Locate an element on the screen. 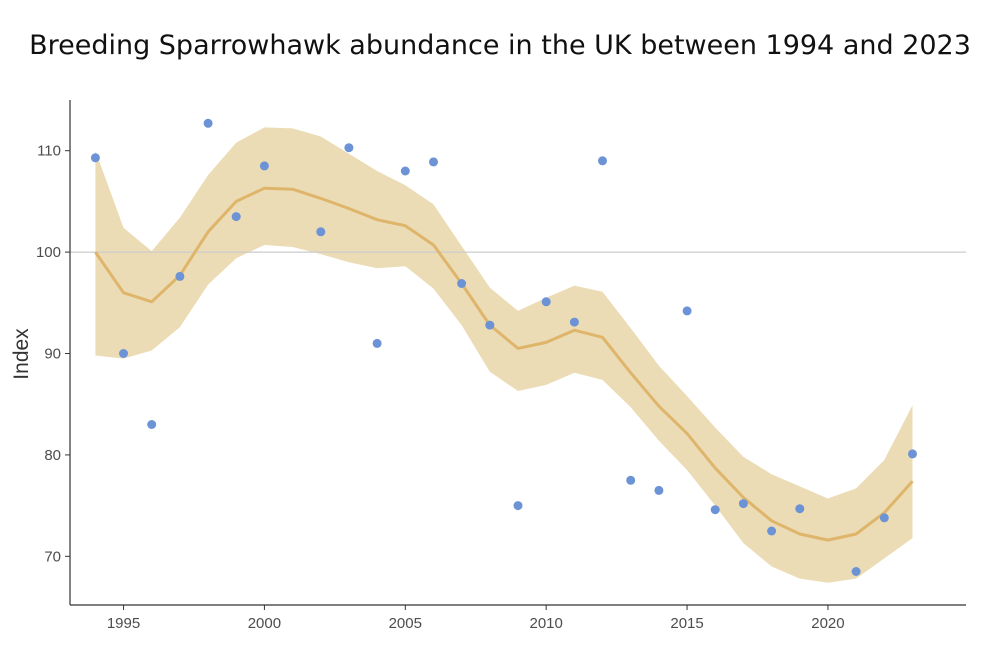  y-tick-label: 100 is located at coordinates (48, 252).